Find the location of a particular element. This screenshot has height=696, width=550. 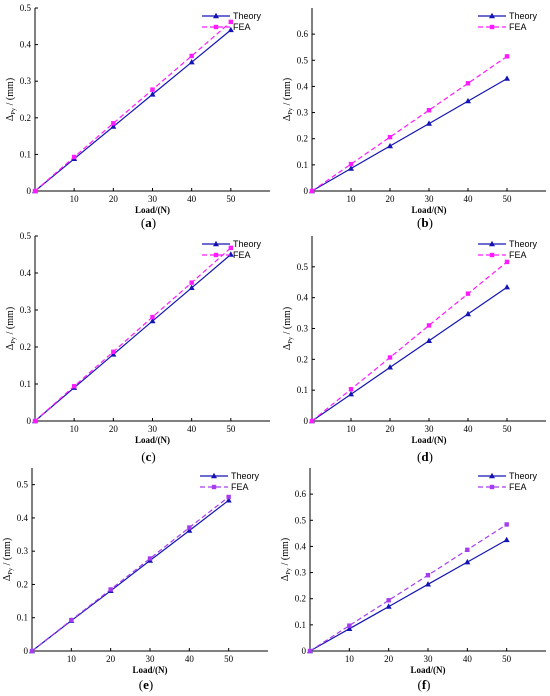

caption-letter: e is located at coordinates (146, 684).